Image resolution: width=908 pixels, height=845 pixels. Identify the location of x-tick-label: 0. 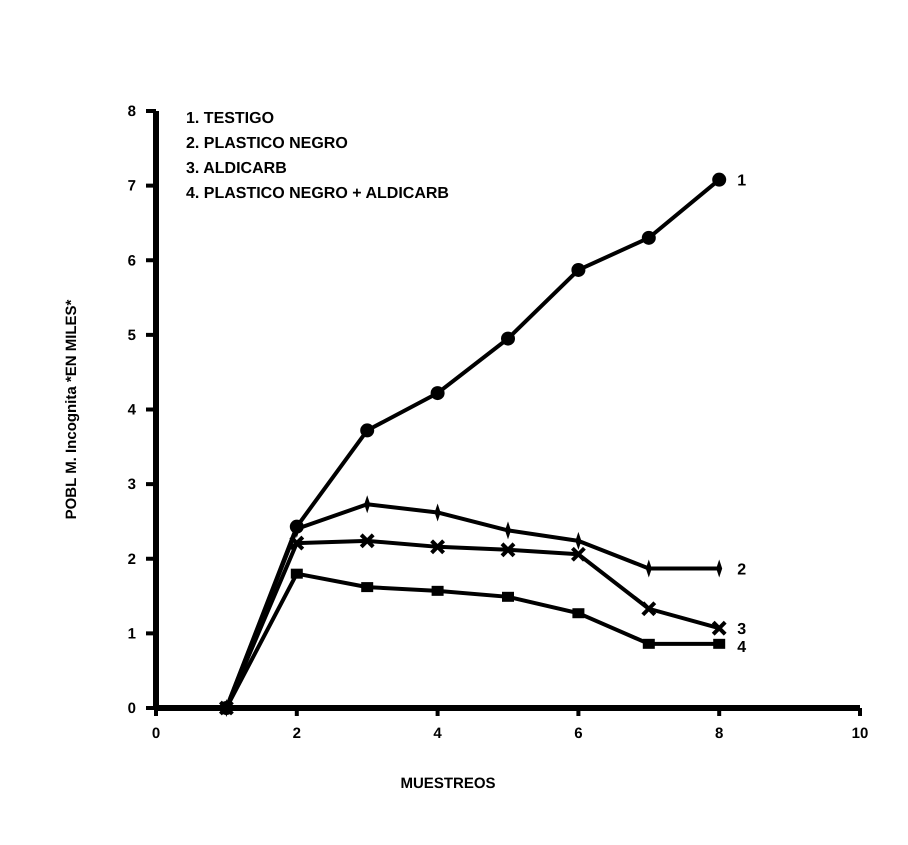
(156, 733).